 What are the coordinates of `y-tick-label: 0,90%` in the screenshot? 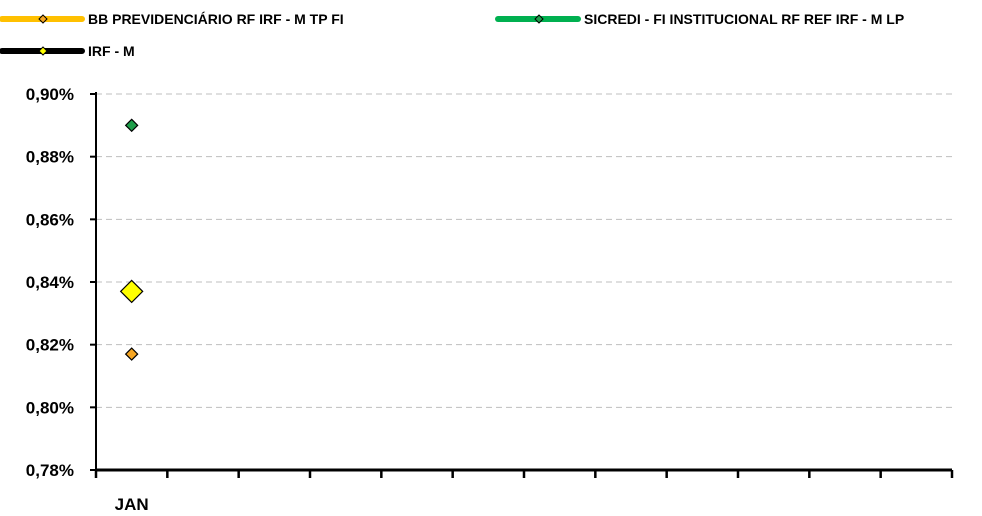 It's located at (50, 94).